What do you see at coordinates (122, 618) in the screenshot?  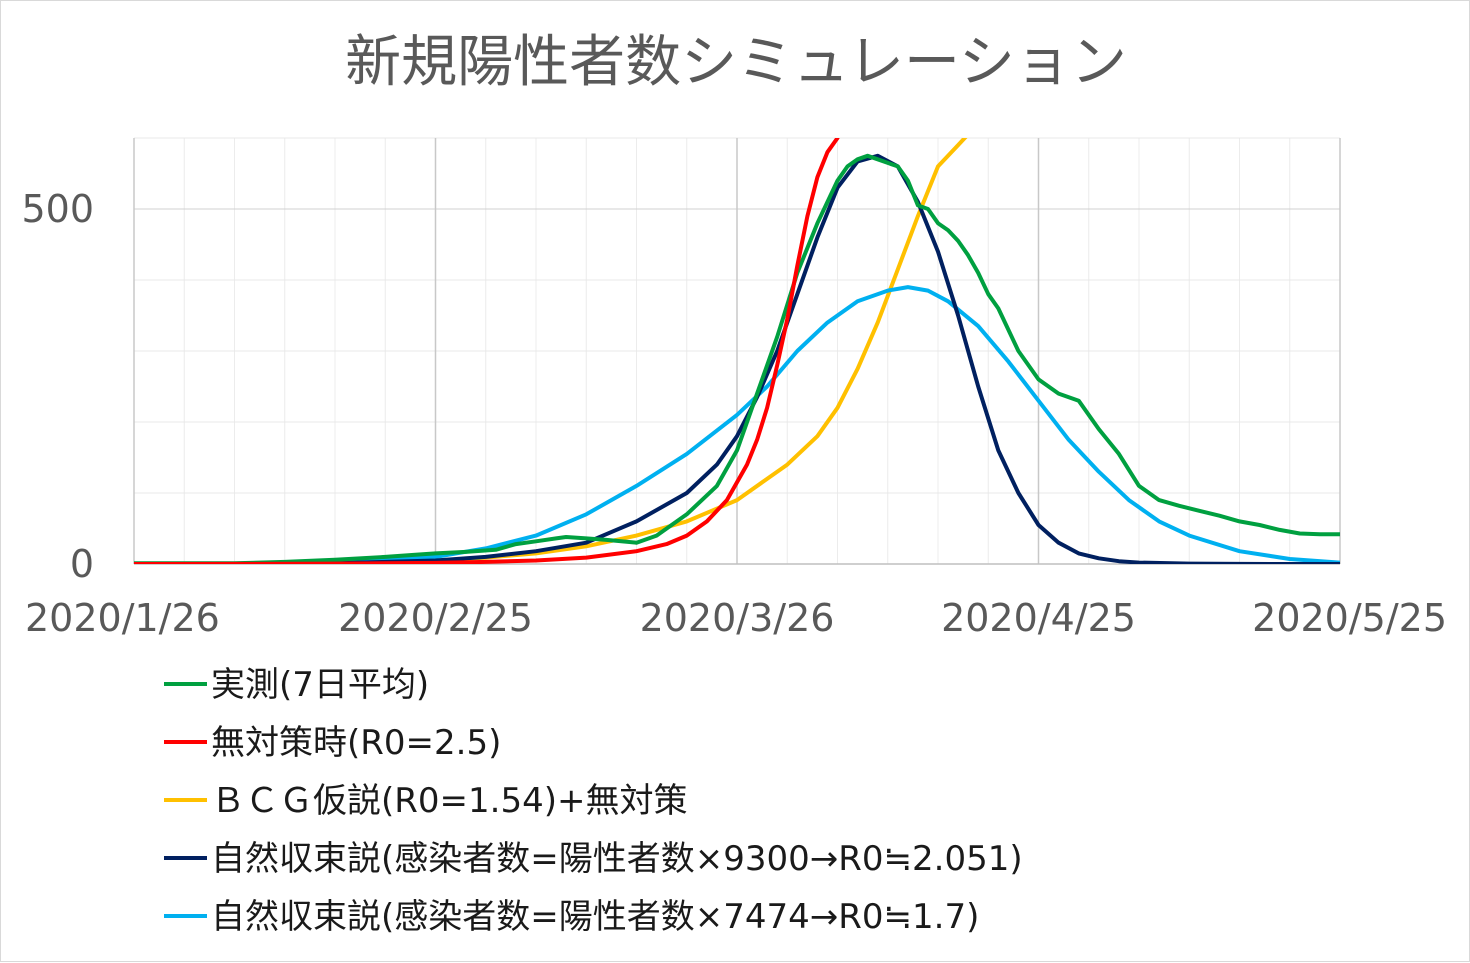 I see `x-tick-label: 2020/1/26` at bounding box center [122, 618].